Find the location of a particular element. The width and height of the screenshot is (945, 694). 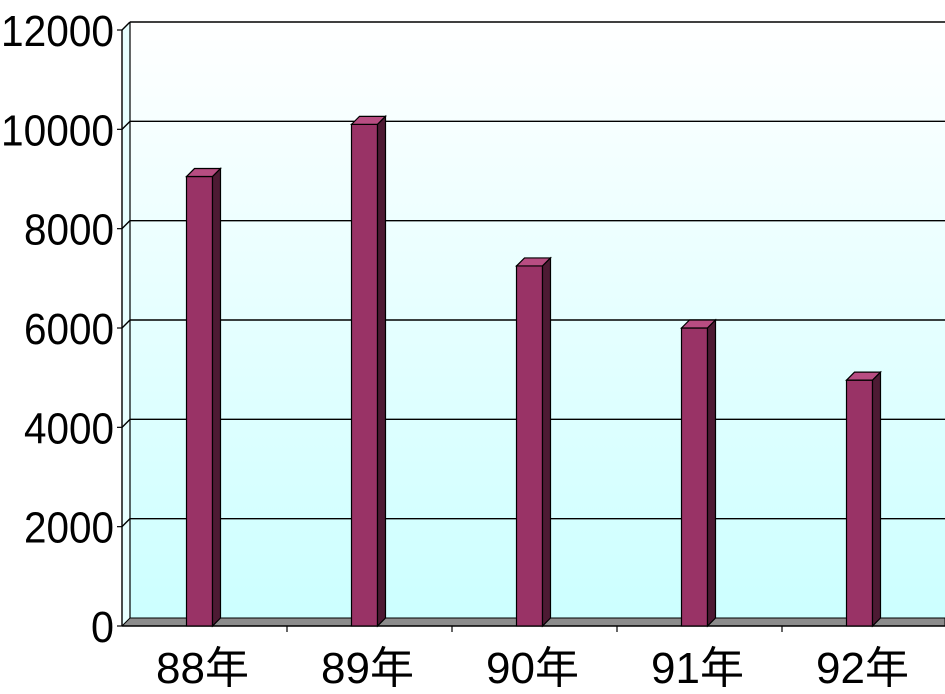

y-tick-label: 4000 is located at coordinates (69, 428).